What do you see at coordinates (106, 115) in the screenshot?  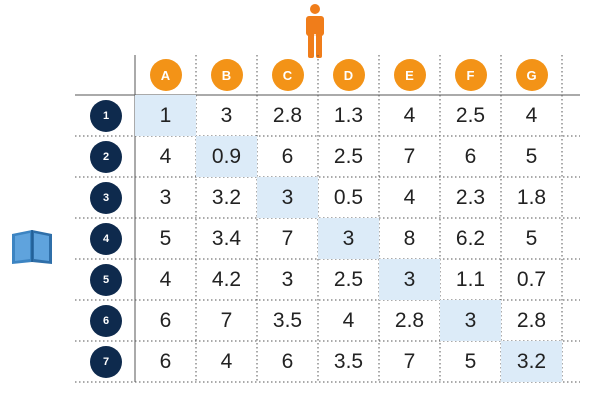 I see `row-header-1: 1` at bounding box center [106, 115].